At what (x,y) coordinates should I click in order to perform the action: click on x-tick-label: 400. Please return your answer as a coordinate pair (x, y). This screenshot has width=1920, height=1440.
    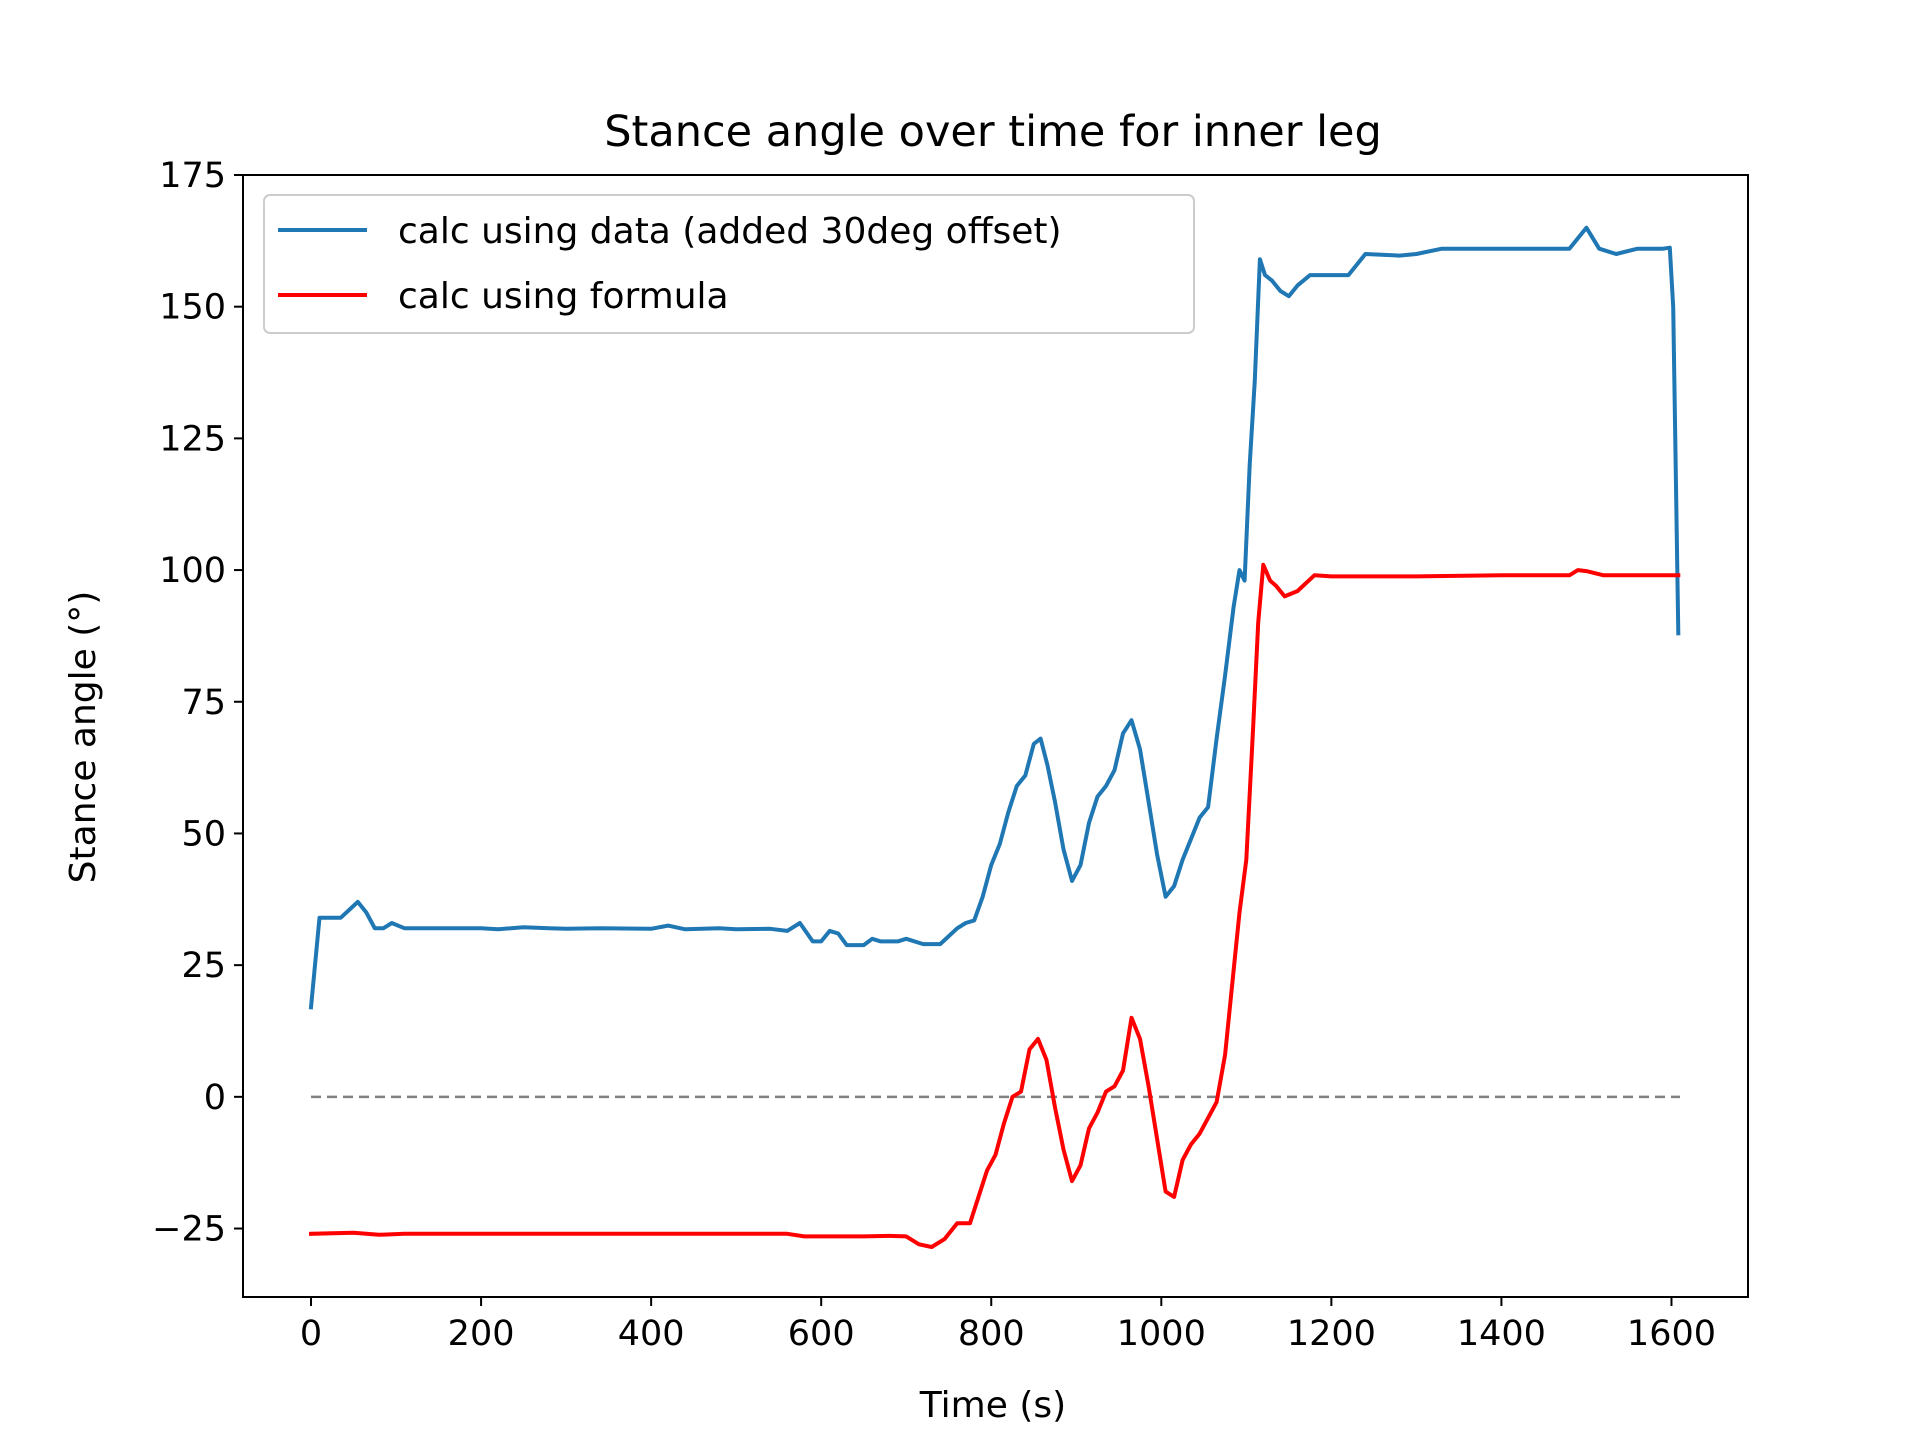
    Looking at the image, I should click on (651, 1334).